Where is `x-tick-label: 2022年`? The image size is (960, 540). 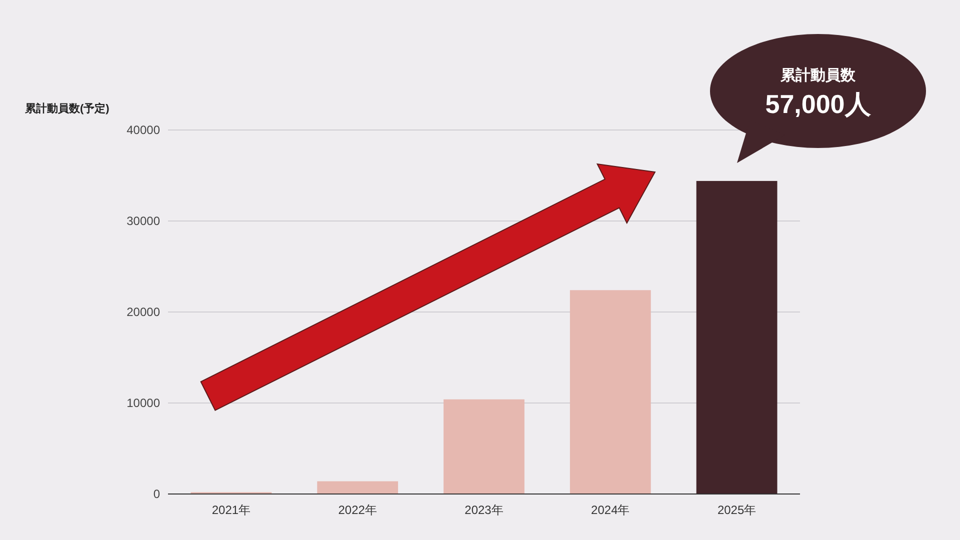 x-tick-label: 2022年 is located at coordinates (357, 510).